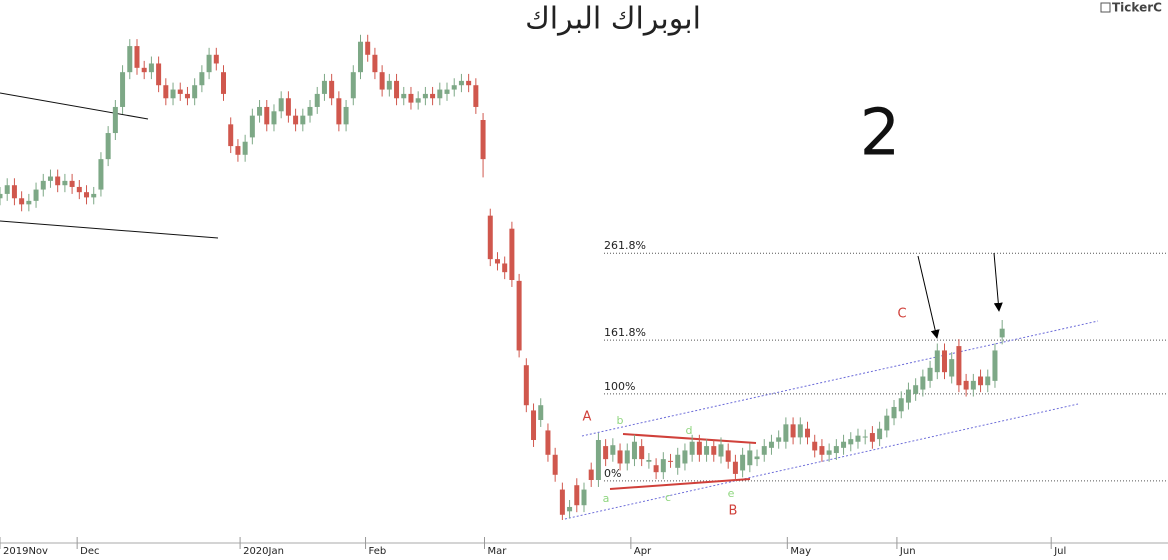  What do you see at coordinates (643, 551) in the screenshot?
I see `x-tick-label: Apr` at bounding box center [643, 551].